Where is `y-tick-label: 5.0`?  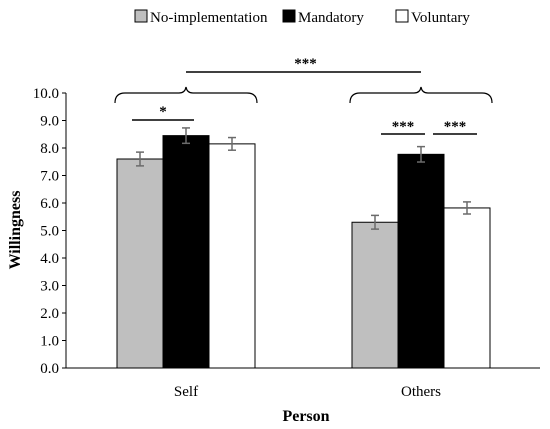
y-tick-label: 5.0 is located at coordinates (49, 232).